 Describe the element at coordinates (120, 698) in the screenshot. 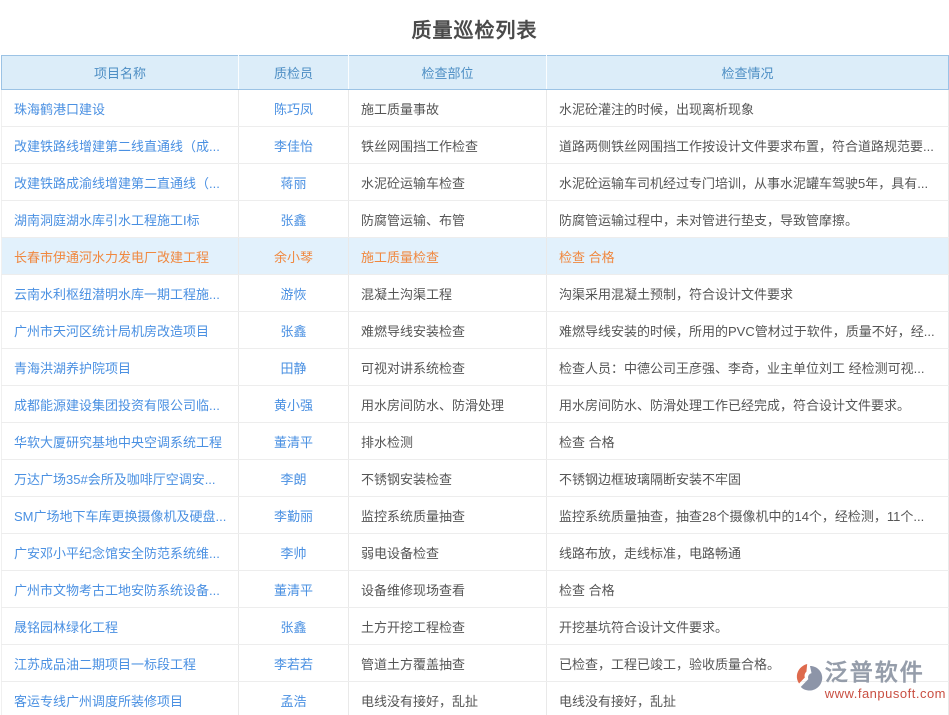

I see `cell-project-name: 客运专线广州调度所装修项目` at that location.